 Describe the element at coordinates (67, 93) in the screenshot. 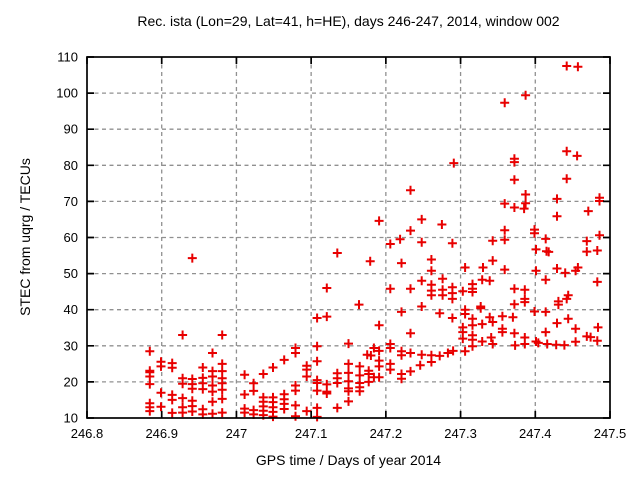

I see `y-tick-label: 100` at that location.